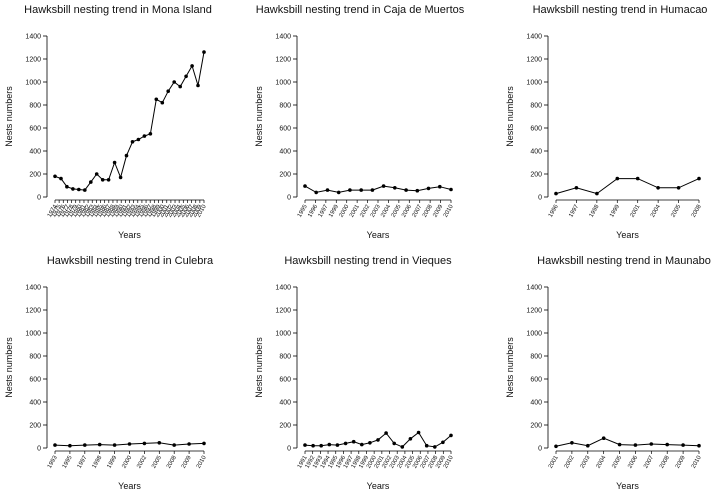 The height and width of the screenshot is (498, 728). What do you see at coordinates (118, 10) in the screenshot?
I see `chart-title: Hawksbill nesting trend in Mona Island` at bounding box center [118, 10].